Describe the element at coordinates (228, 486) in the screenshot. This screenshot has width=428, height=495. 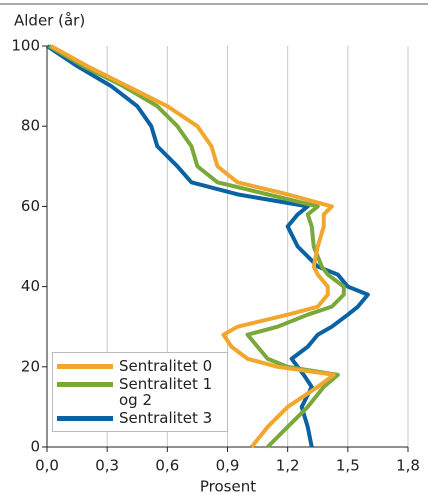
I see `x-axis-label: Prosent` at that location.